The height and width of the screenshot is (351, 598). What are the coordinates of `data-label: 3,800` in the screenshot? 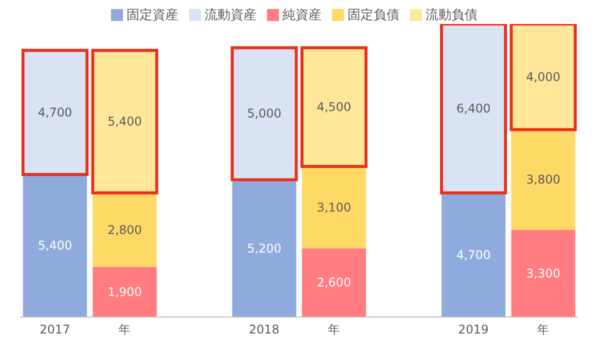 It's located at (543, 179).